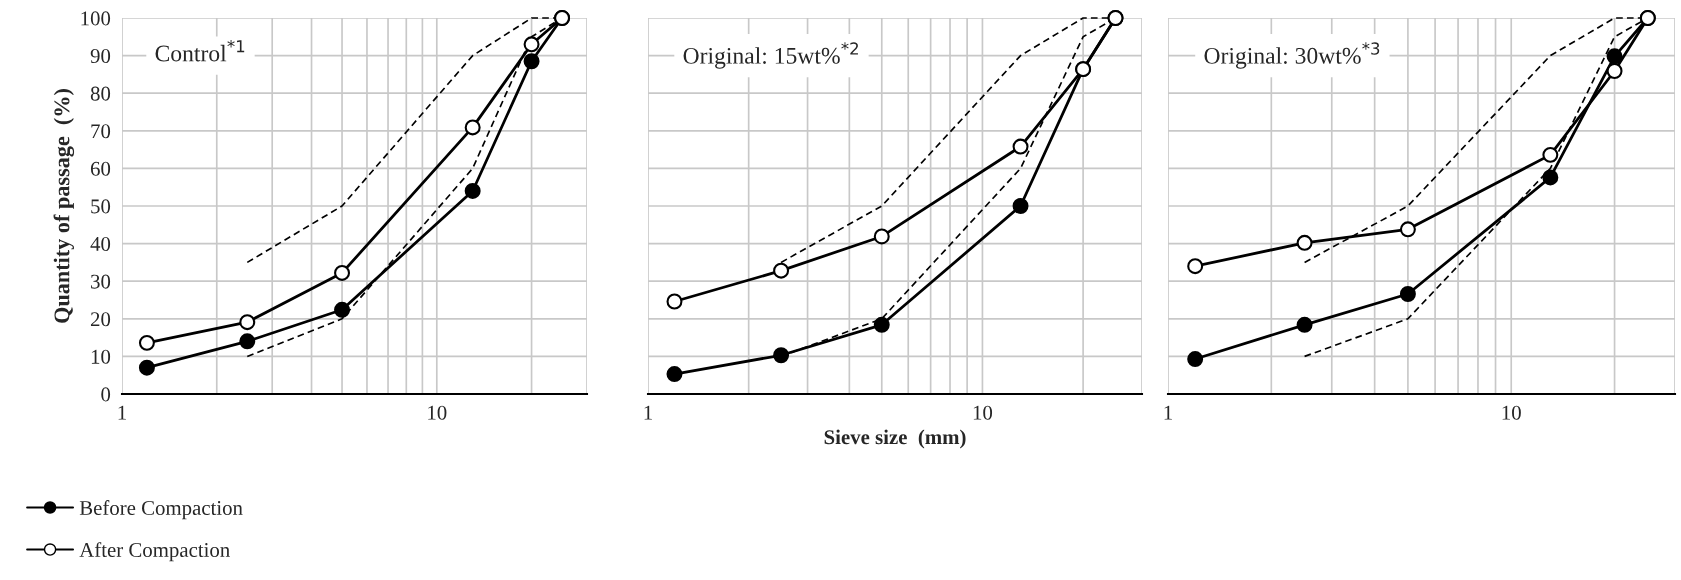 This screenshot has width=1681, height=580. Describe the element at coordinates (895, 439) in the screenshot. I see `x-axis-title: Sieve size (mm)` at that location.